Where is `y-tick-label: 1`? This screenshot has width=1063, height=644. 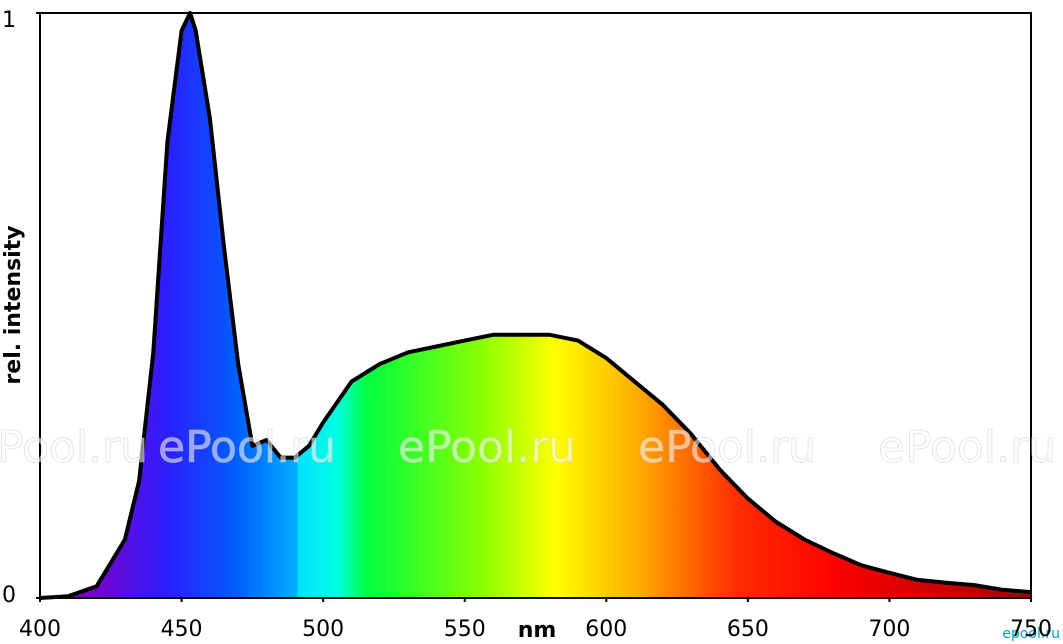 y-tick-label: 1 is located at coordinates (9, 20).